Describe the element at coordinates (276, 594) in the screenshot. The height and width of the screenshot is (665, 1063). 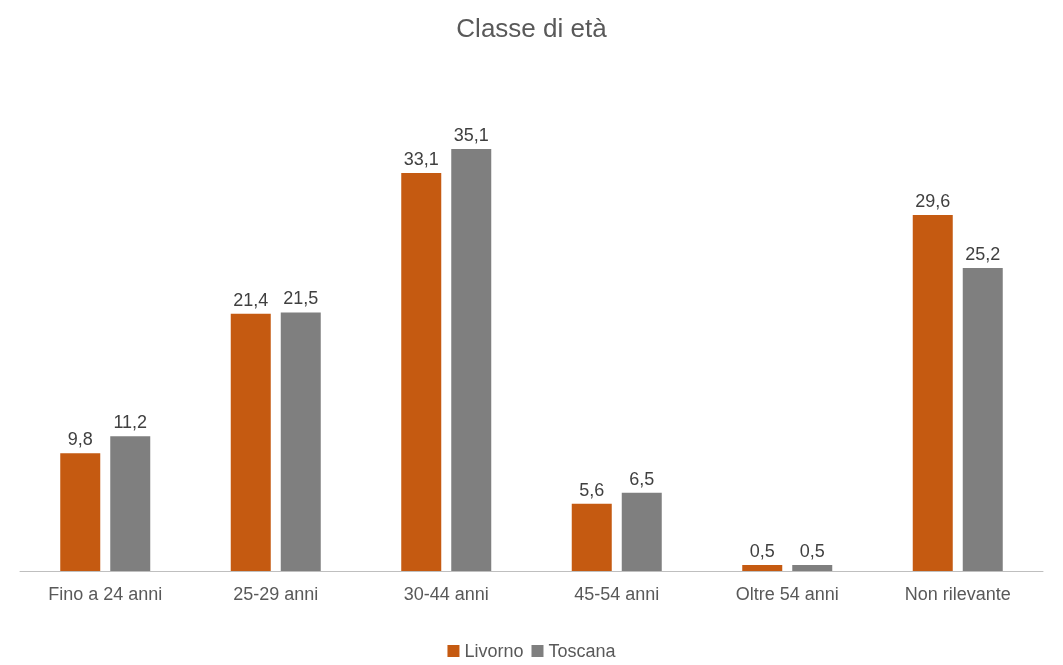
I see `x-tick-label: 25-29 anni` at that location.